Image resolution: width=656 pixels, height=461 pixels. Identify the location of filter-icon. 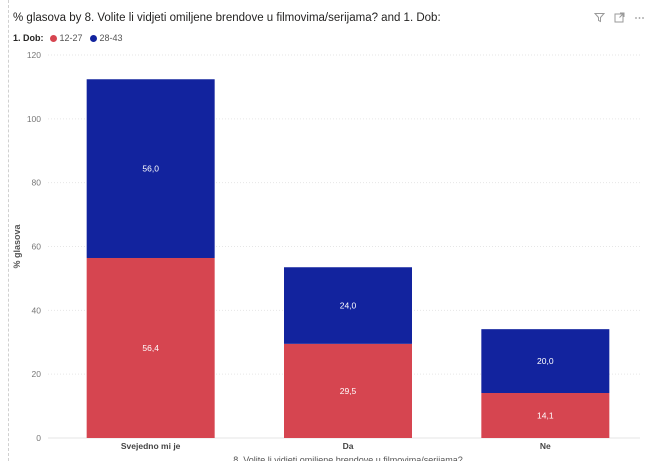
(599, 17).